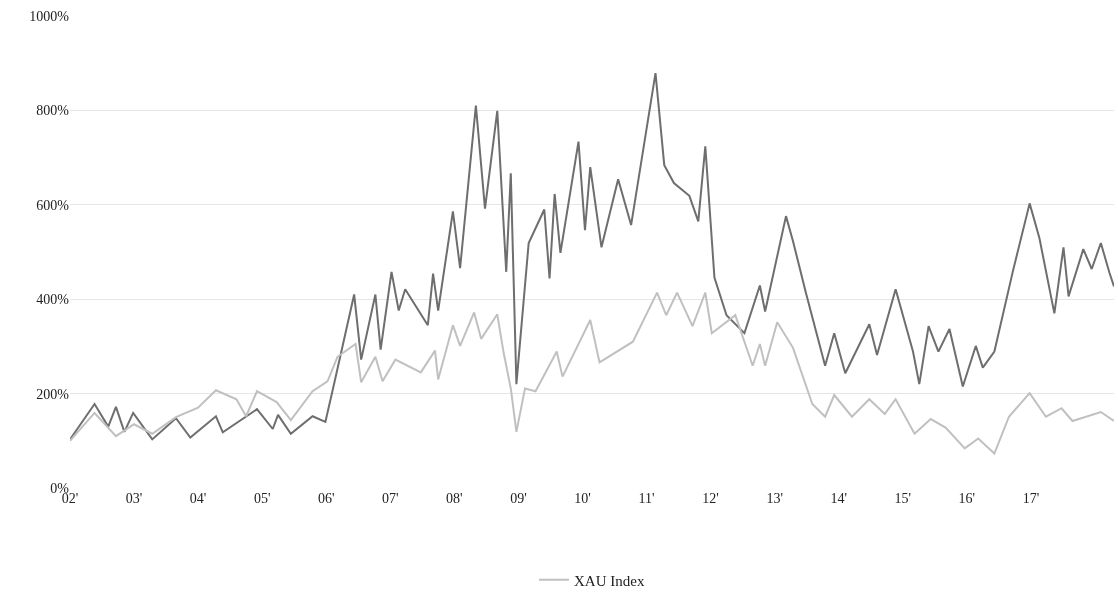 The height and width of the screenshot is (600, 1118). What do you see at coordinates (326, 498) in the screenshot?
I see `x-tick-label: 06'` at bounding box center [326, 498].